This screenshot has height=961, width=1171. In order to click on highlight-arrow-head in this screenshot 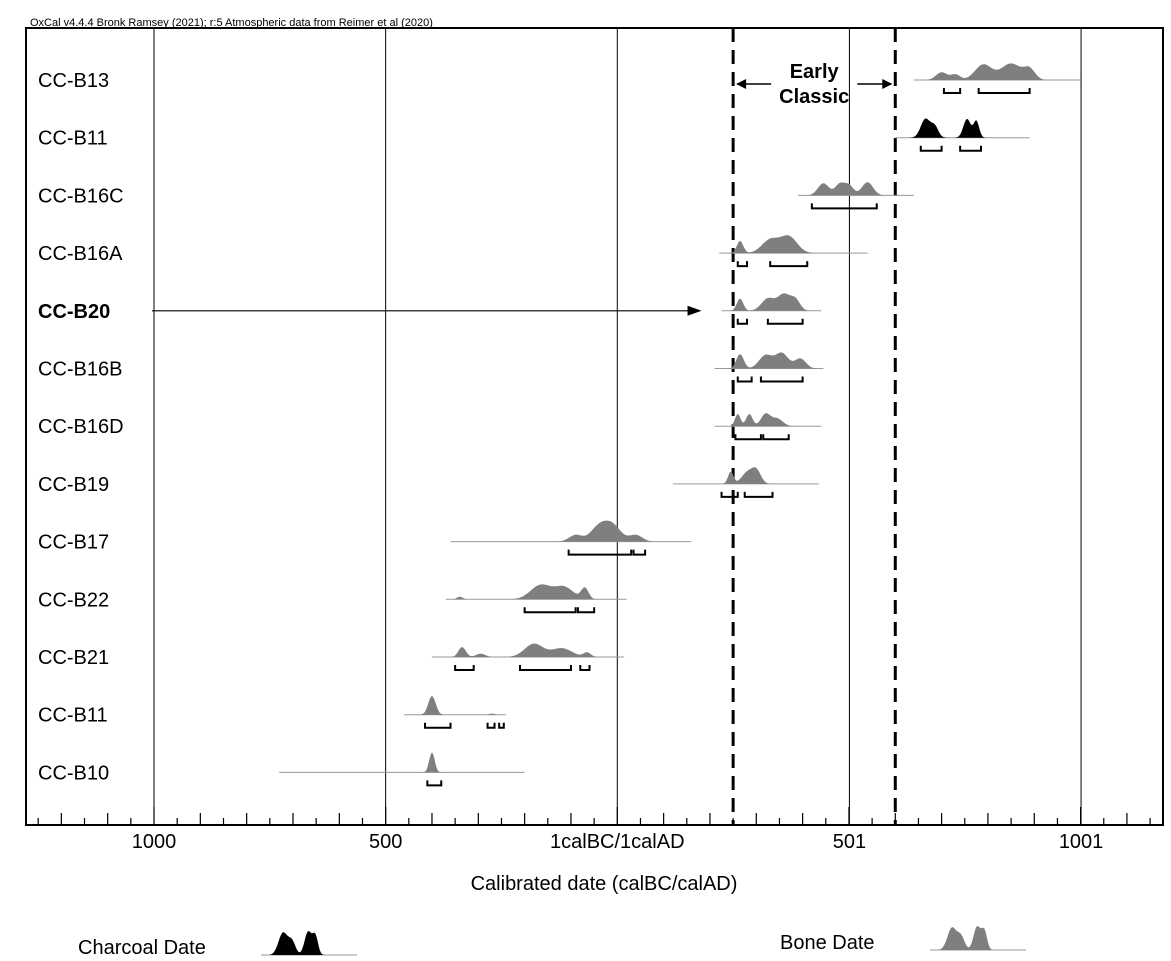, I will do `click(694, 310)`.